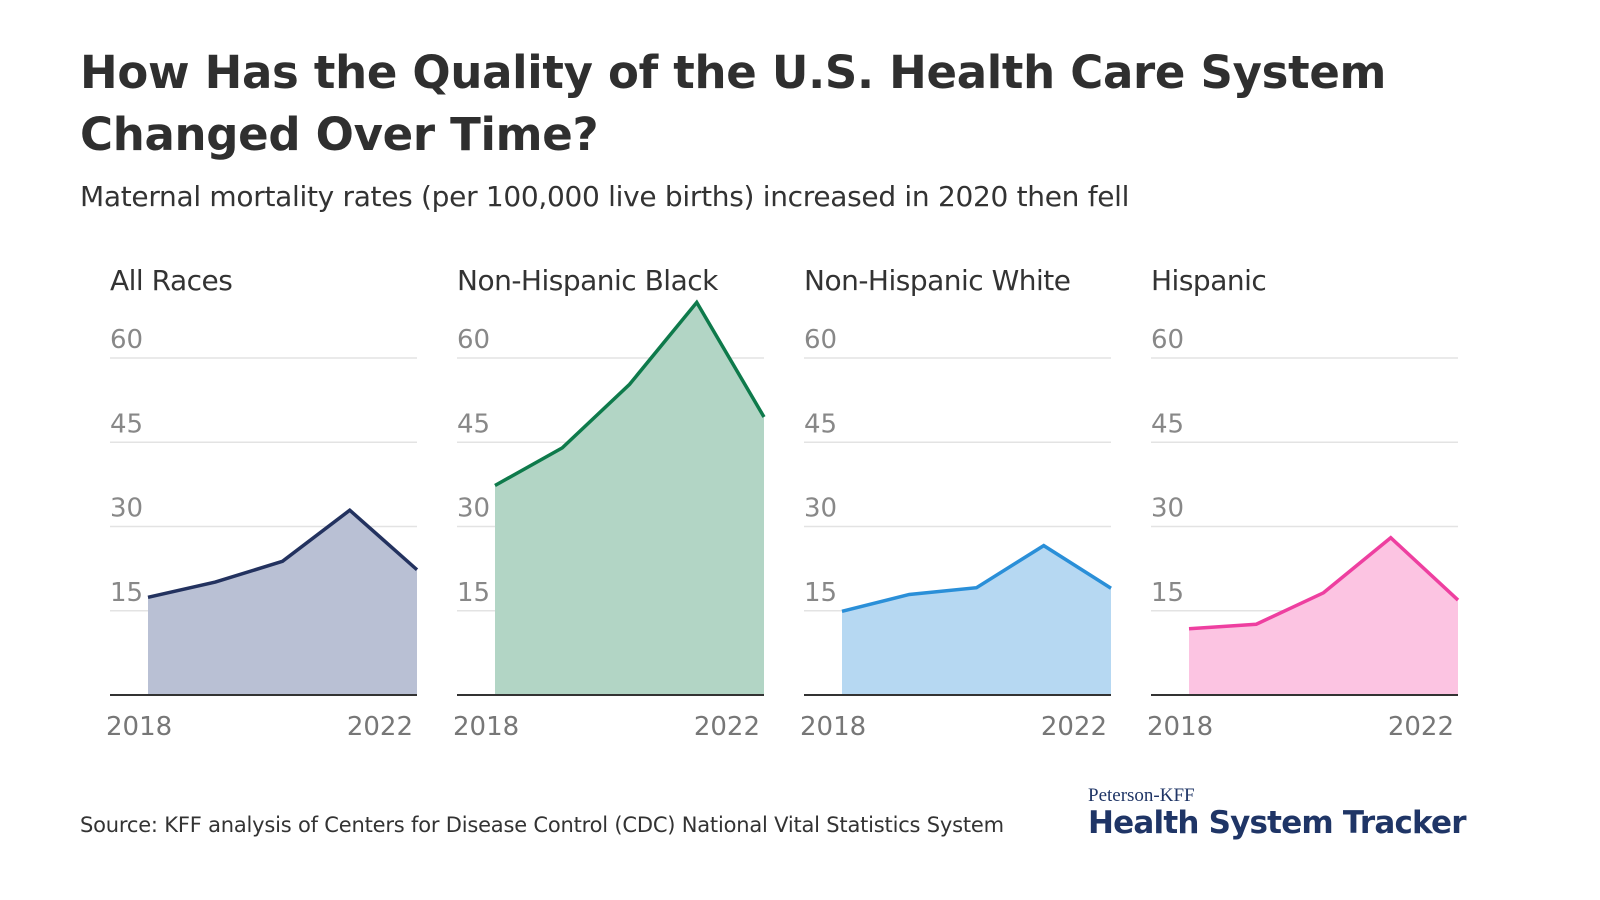  I want to click on health-system-tracker-logo: Peterson-KFF Health System Tracker, so click(1277, 813).